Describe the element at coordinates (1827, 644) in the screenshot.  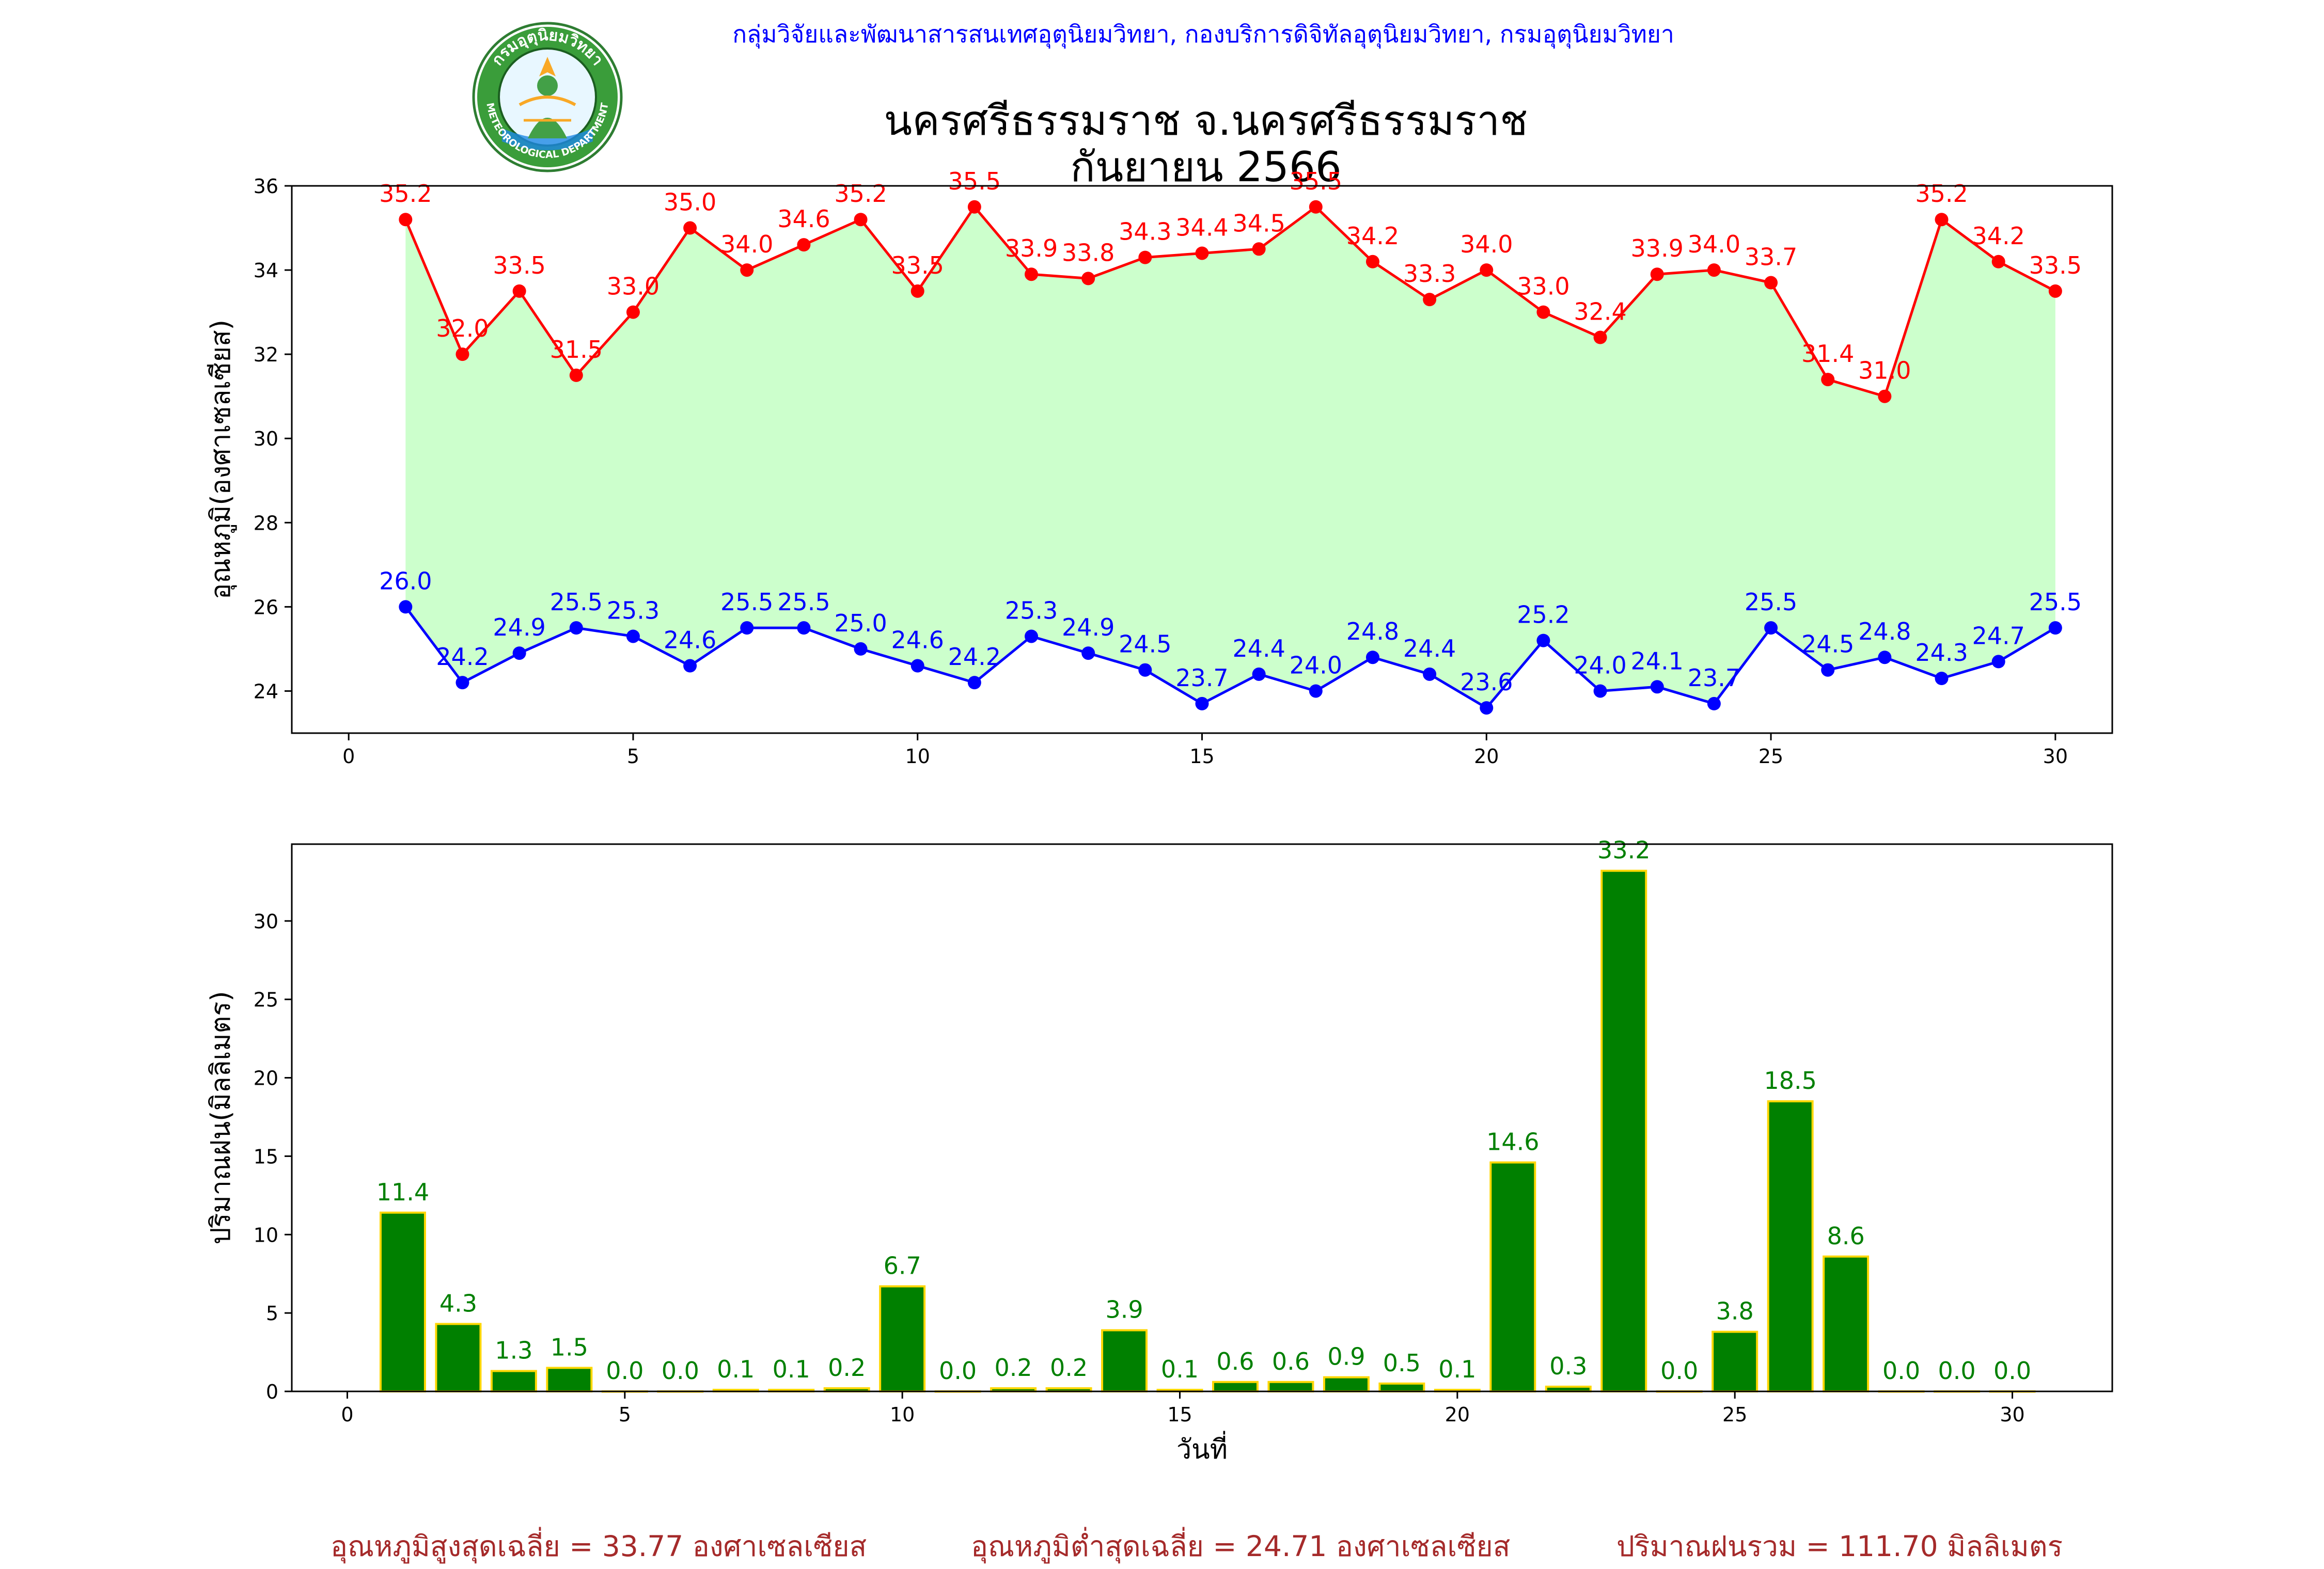
I see `min-temp-data-label: 24.5` at that location.